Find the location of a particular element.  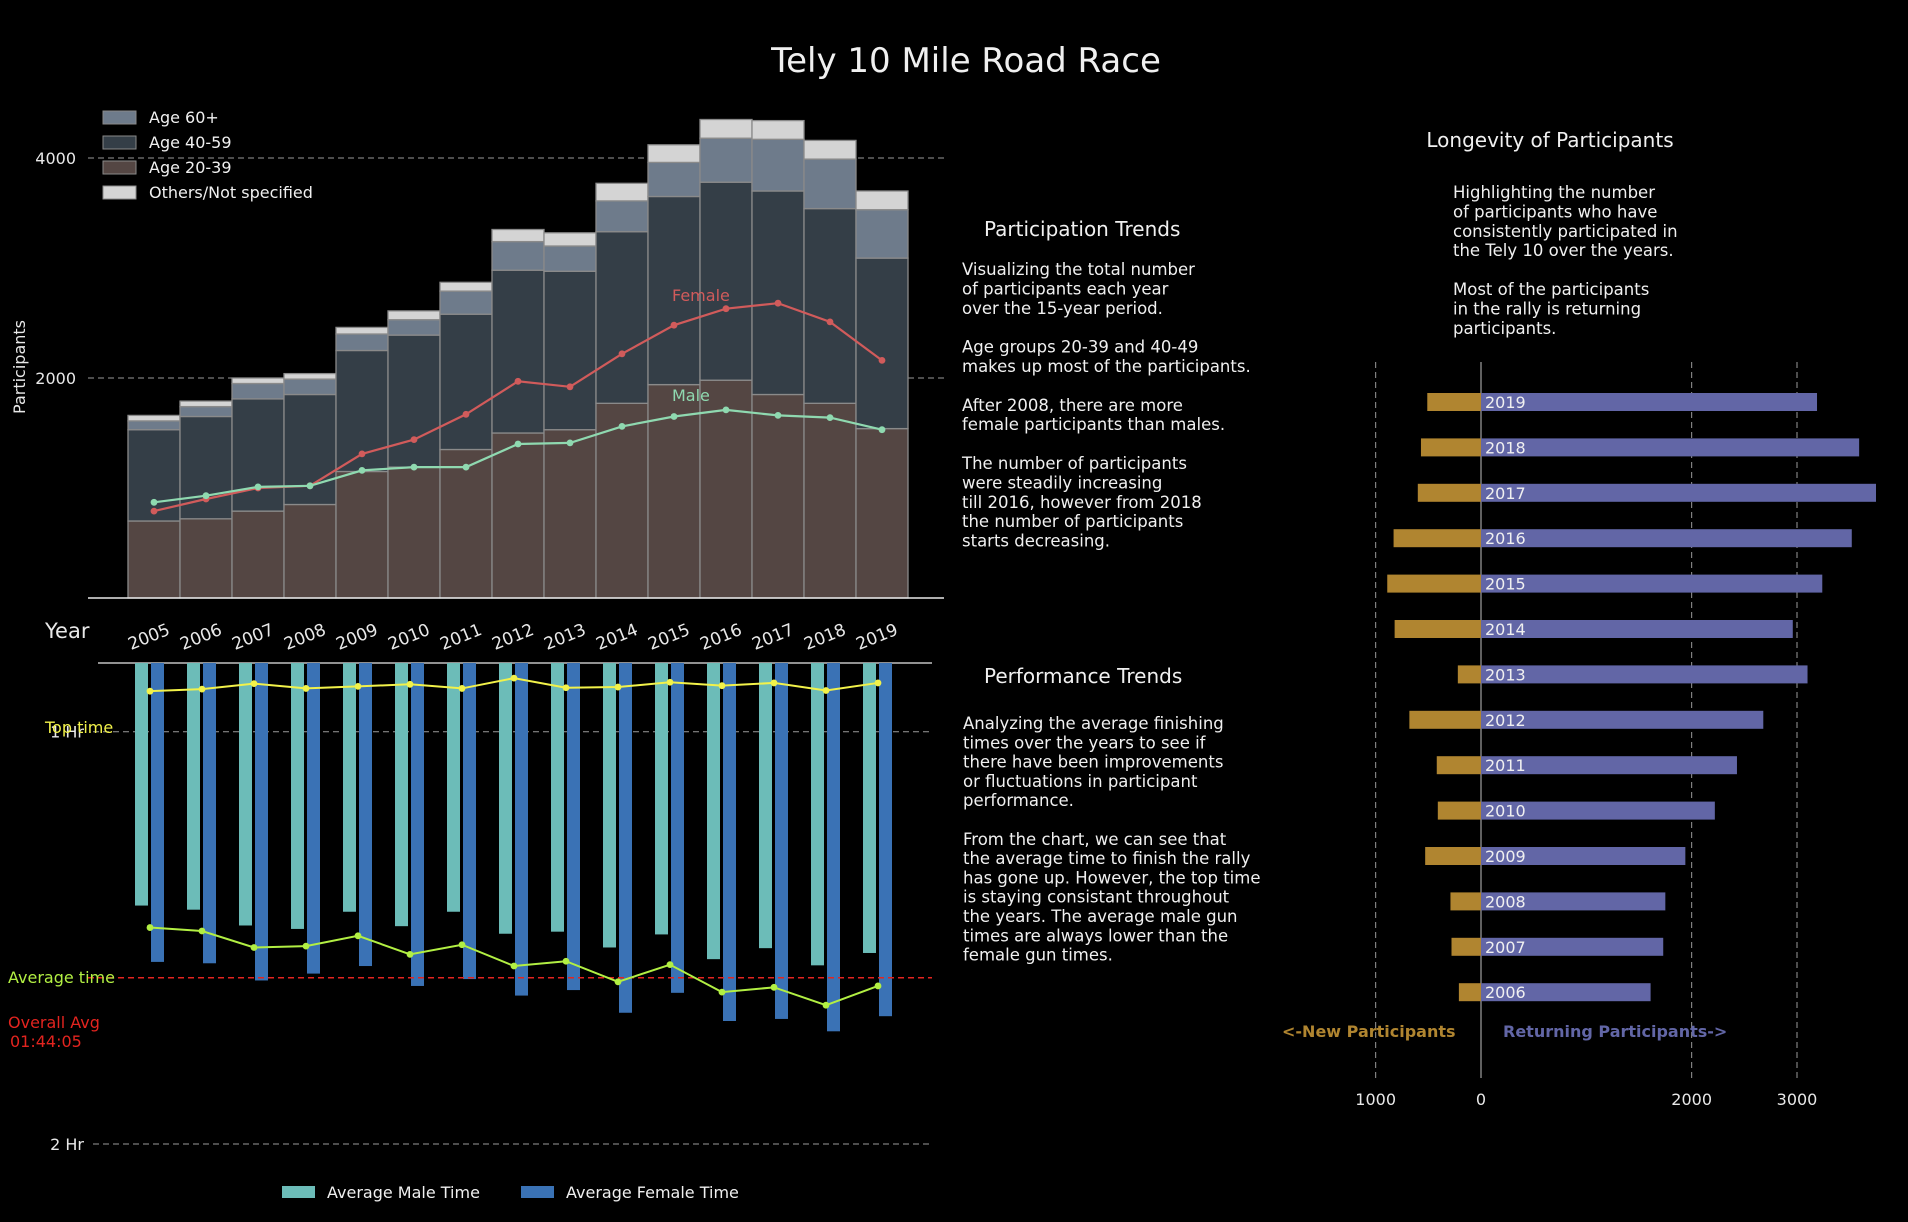

text-line: performance. is located at coordinates (1018, 800).